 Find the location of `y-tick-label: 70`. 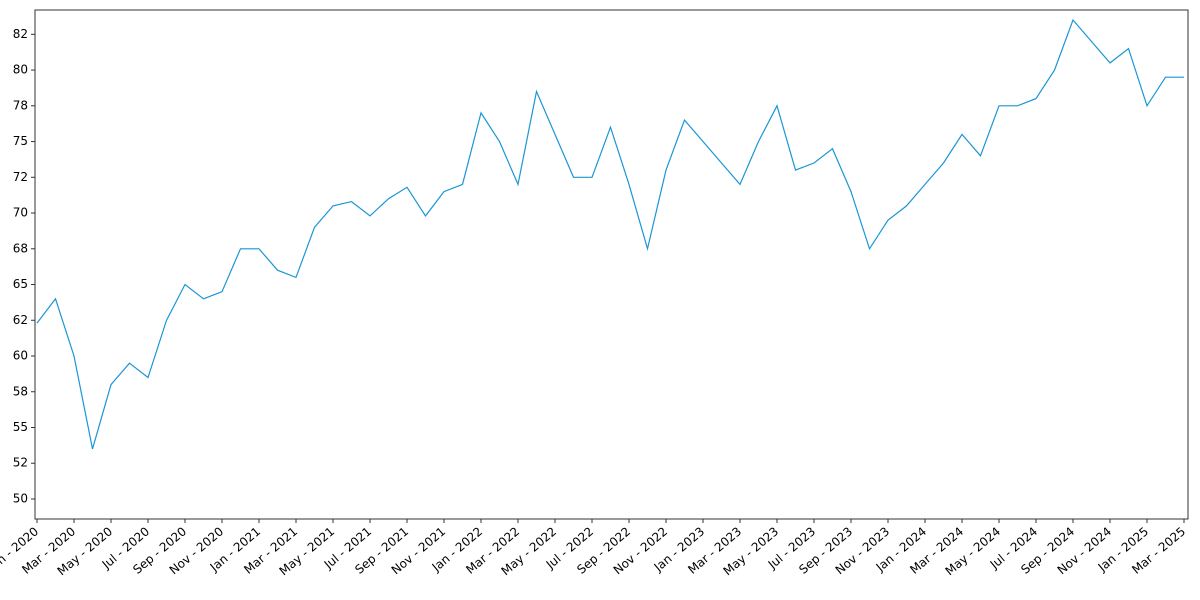

y-tick-label: 70 is located at coordinates (20, 213).